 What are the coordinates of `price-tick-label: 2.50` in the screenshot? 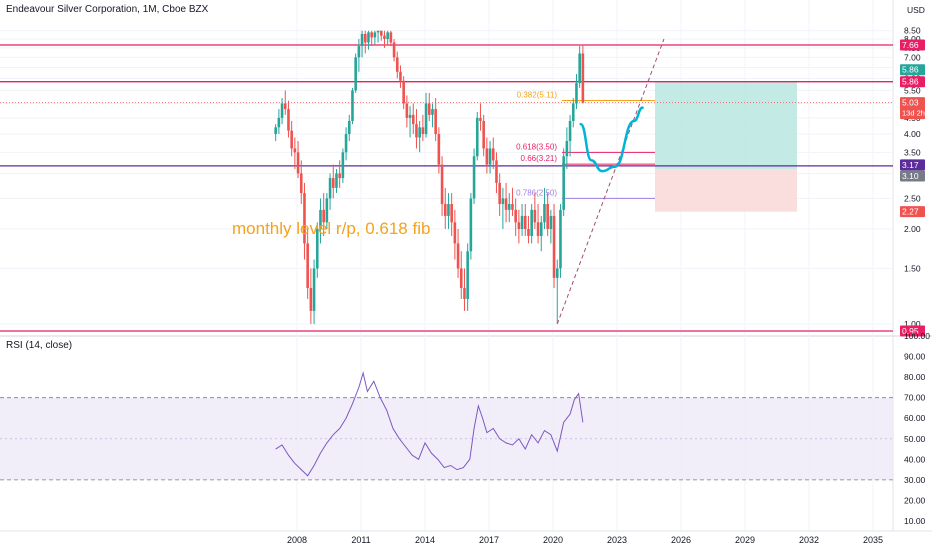 It's located at (912, 198).